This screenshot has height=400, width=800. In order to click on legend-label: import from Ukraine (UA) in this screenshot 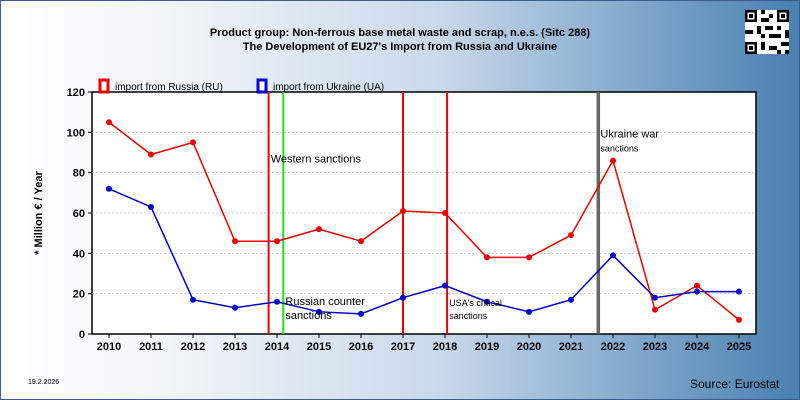, I will do `click(328, 87)`.